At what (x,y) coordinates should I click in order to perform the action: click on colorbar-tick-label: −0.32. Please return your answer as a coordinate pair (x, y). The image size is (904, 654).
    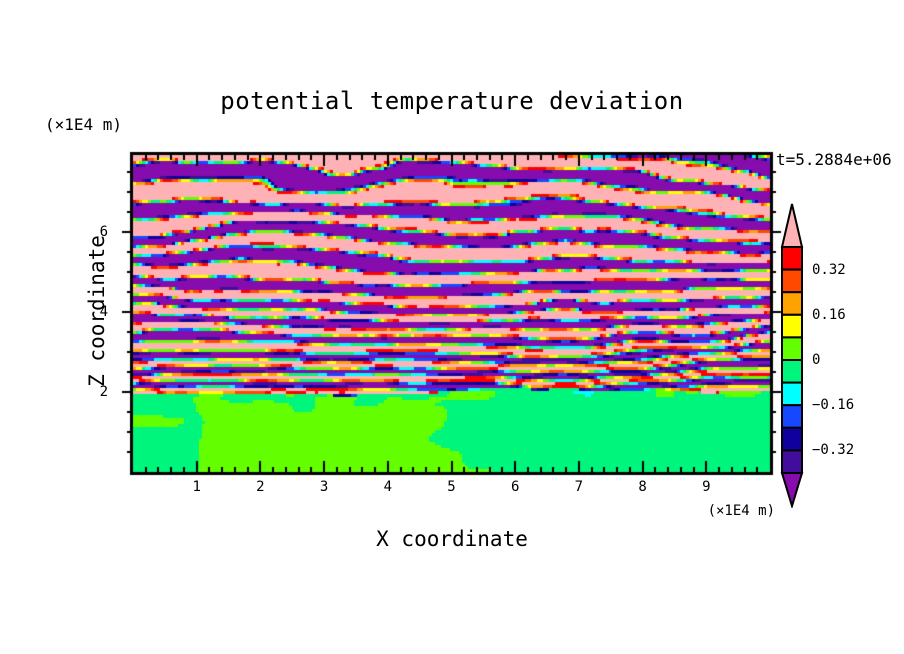
    Looking at the image, I should click on (833, 450).